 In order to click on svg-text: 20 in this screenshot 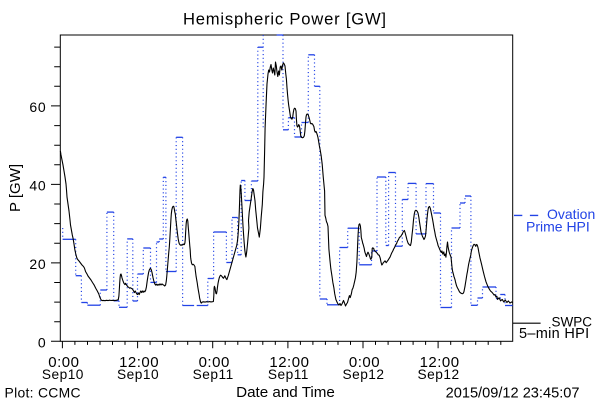, I will do `click(37, 264)`.